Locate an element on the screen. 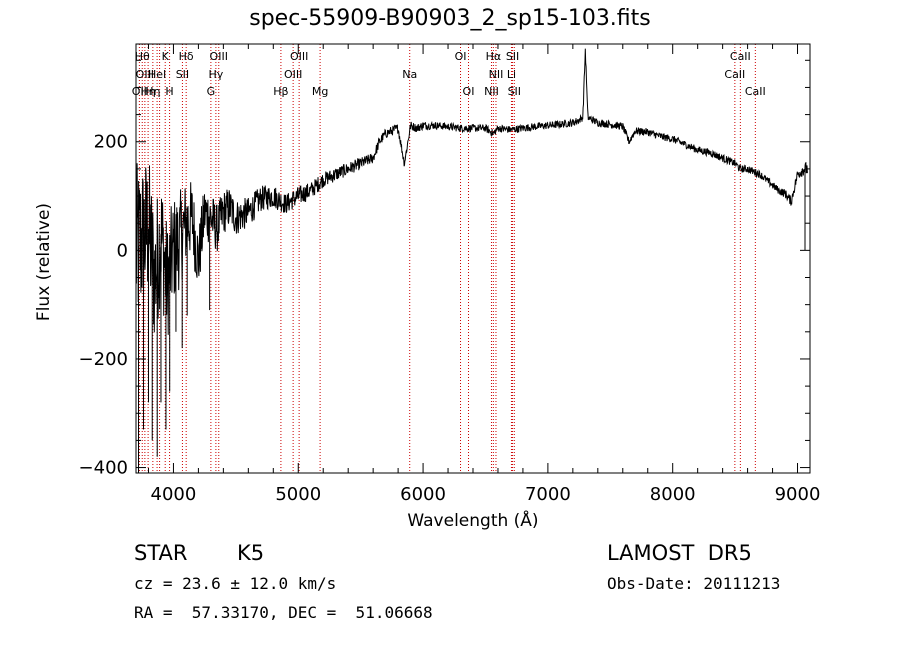 The height and width of the screenshot is (649, 900). y-tick-label: −200 is located at coordinates (103, 359).